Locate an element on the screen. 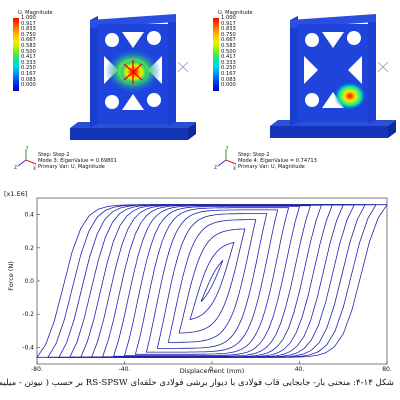  x-axis-title: Displacement (mm) is located at coordinates (212, 371).